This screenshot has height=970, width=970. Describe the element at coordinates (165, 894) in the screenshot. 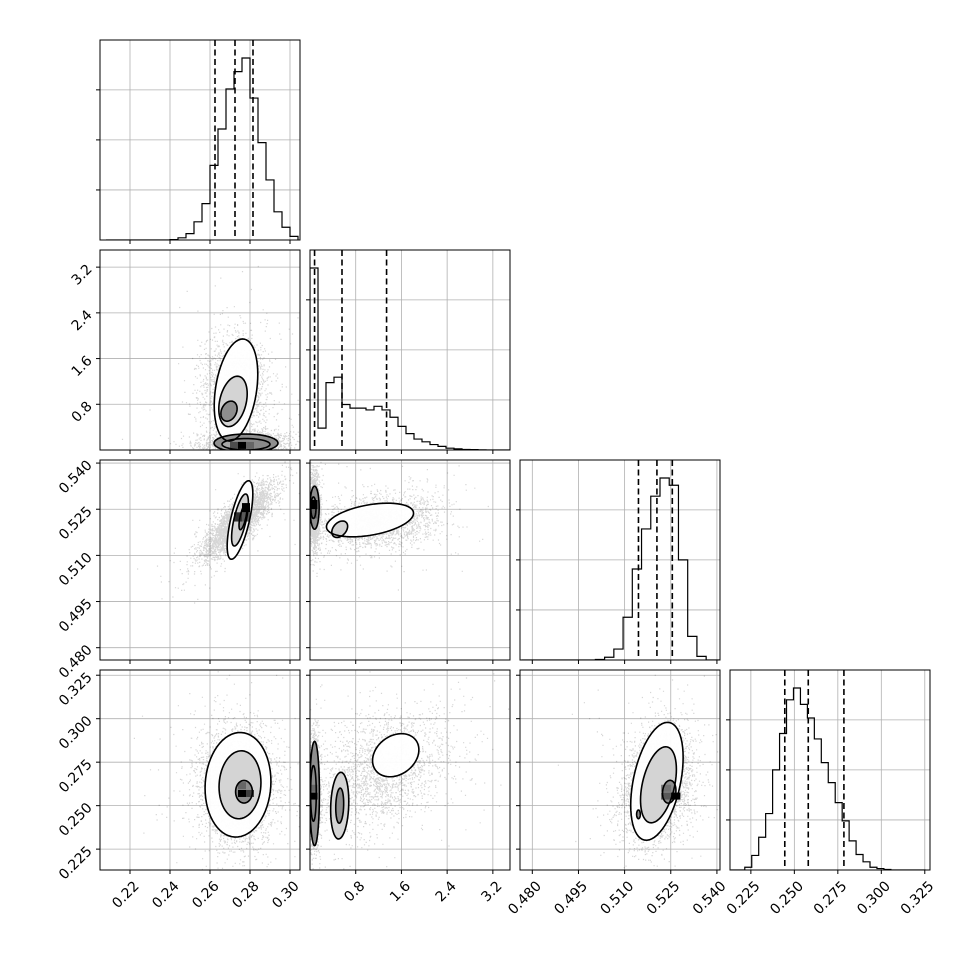

I see `xtick-label: 0.24` at that location.